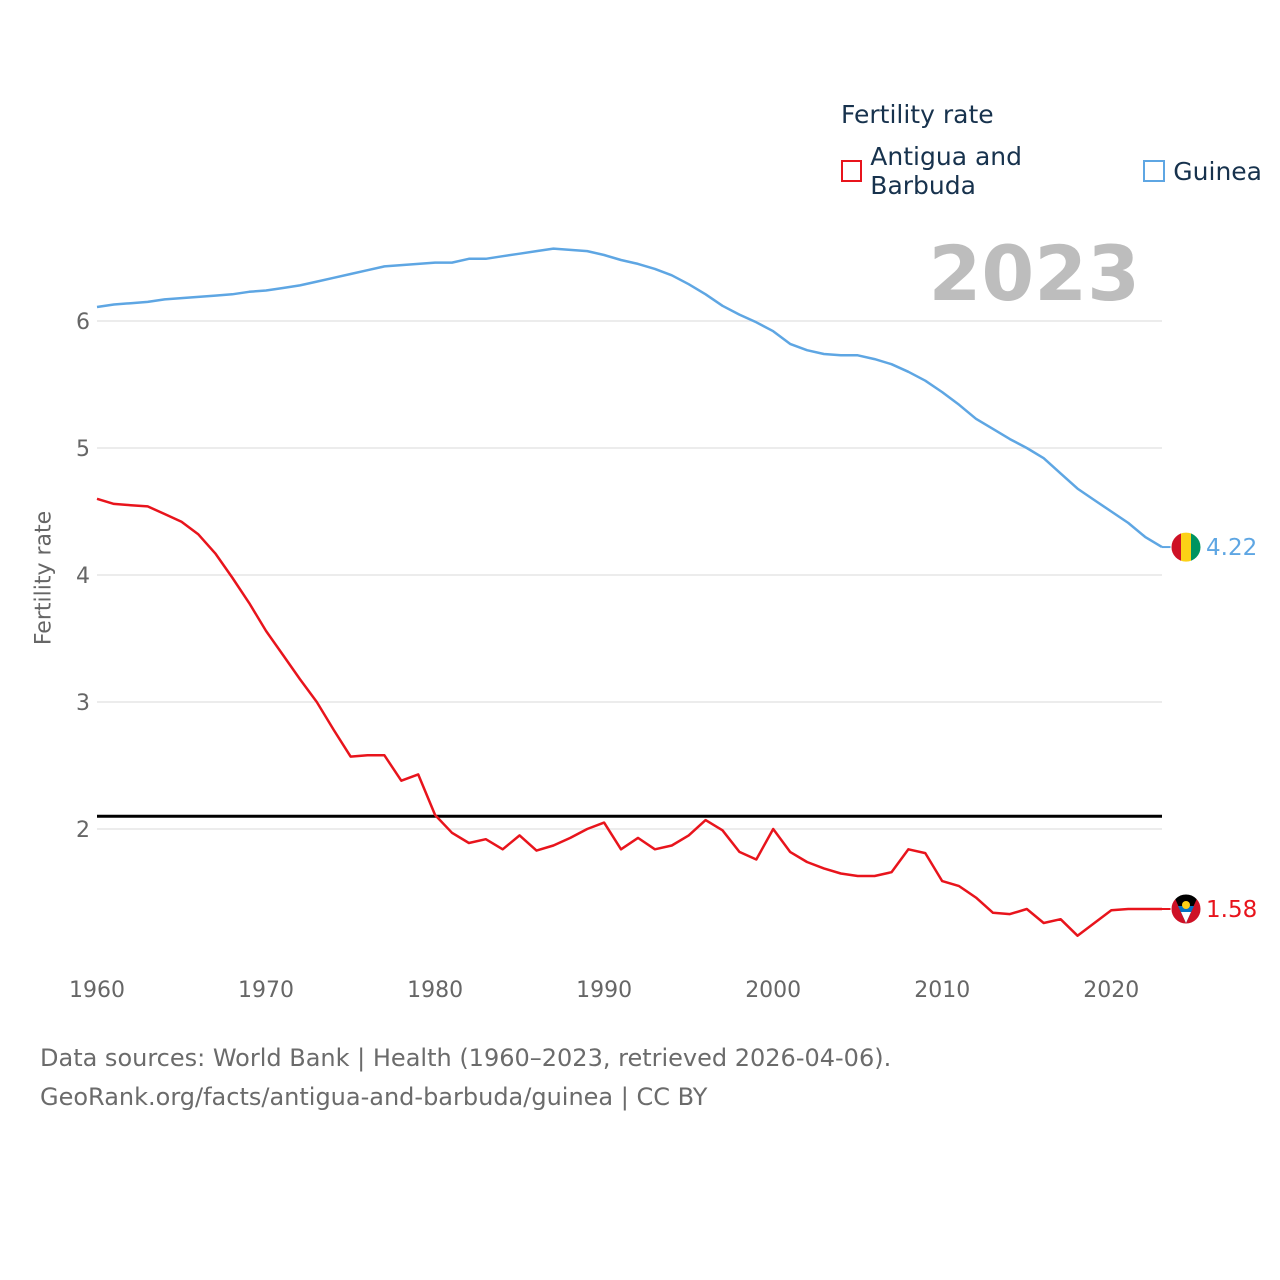 The height and width of the screenshot is (1280, 1280). Describe the element at coordinates (917, 114) in the screenshot. I see `legend-title: Fertility rate` at that location.